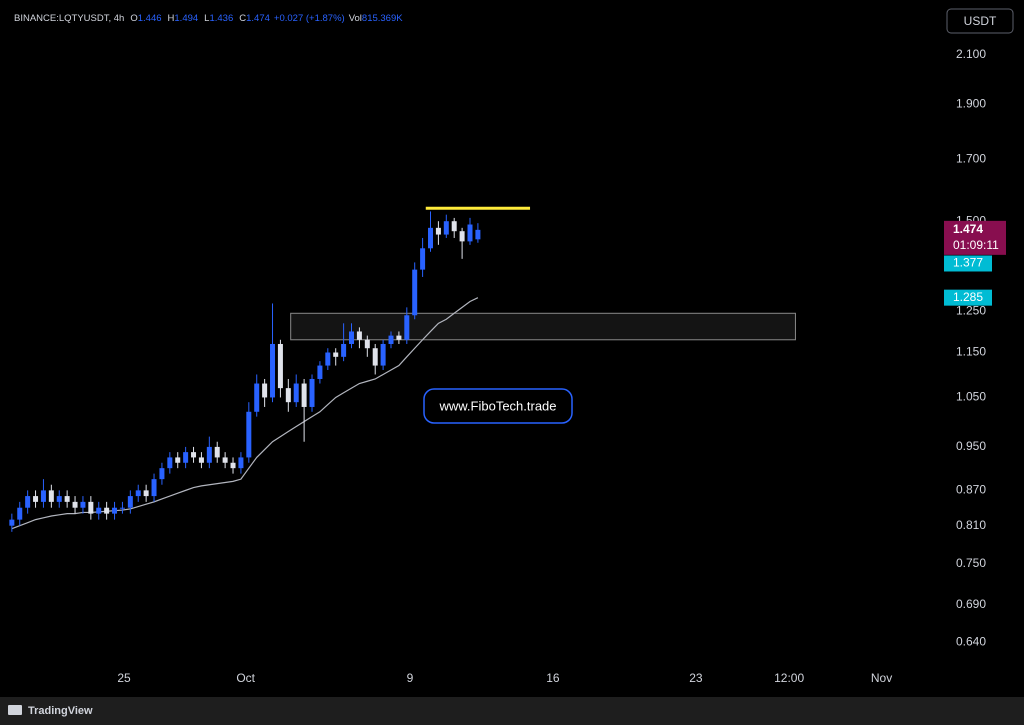 The height and width of the screenshot is (725, 1024). What do you see at coordinates (245, 678) in the screenshot?
I see `x-tick-label: Oct` at bounding box center [245, 678].